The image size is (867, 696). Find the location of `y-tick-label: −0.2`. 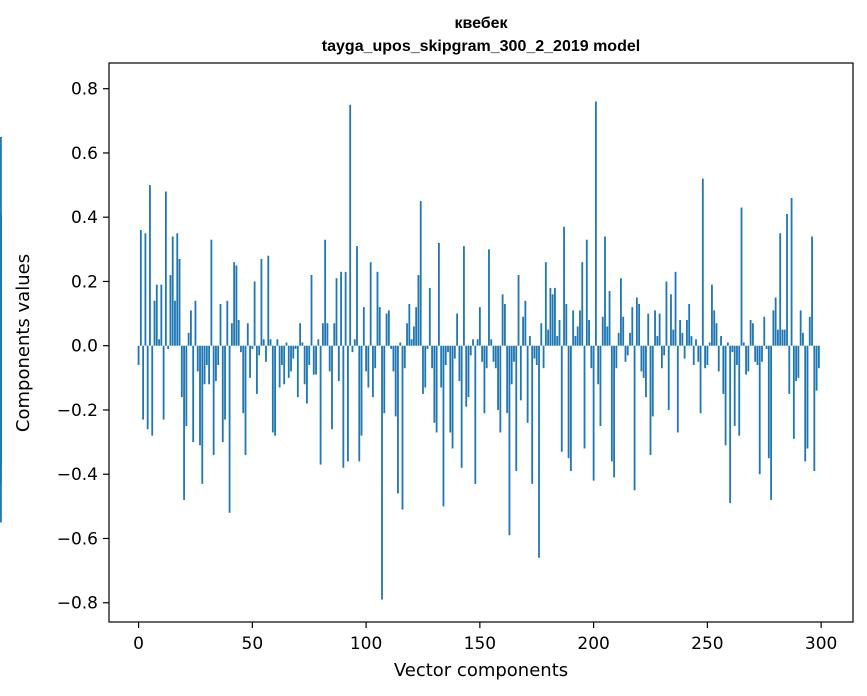

y-tick-label: −0.2 is located at coordinates (77, 411).